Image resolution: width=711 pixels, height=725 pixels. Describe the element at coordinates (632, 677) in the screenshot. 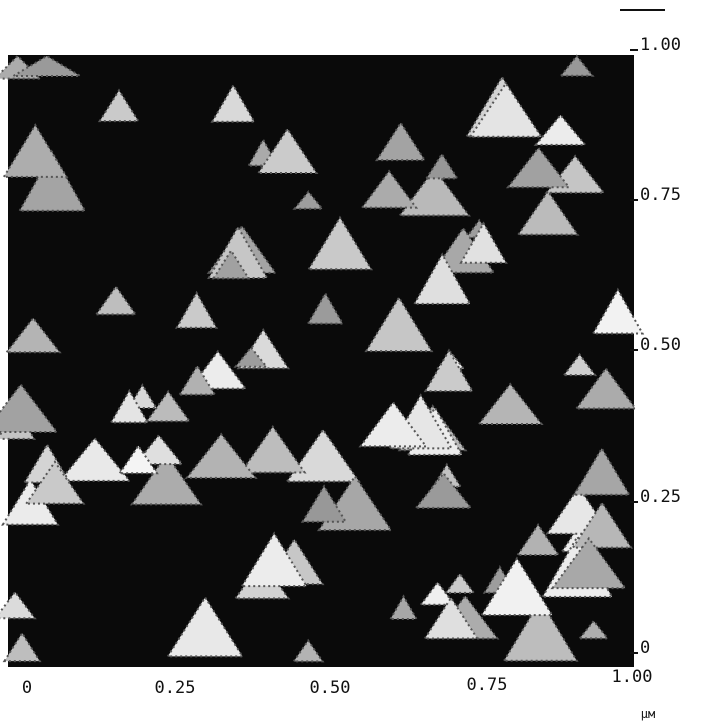

I see `x-tick-label: 1.00` at that location.